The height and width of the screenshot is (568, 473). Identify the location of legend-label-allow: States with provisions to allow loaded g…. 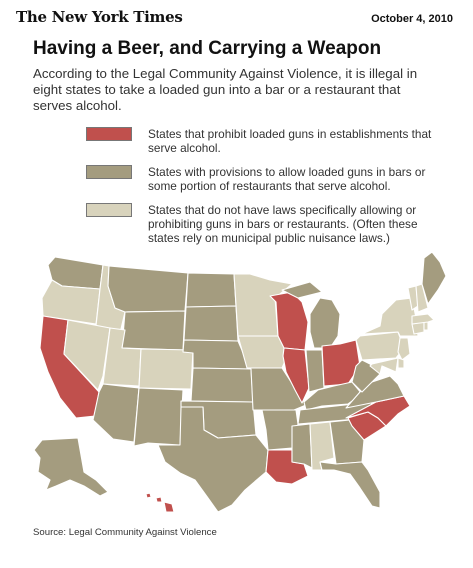
(287, 179).